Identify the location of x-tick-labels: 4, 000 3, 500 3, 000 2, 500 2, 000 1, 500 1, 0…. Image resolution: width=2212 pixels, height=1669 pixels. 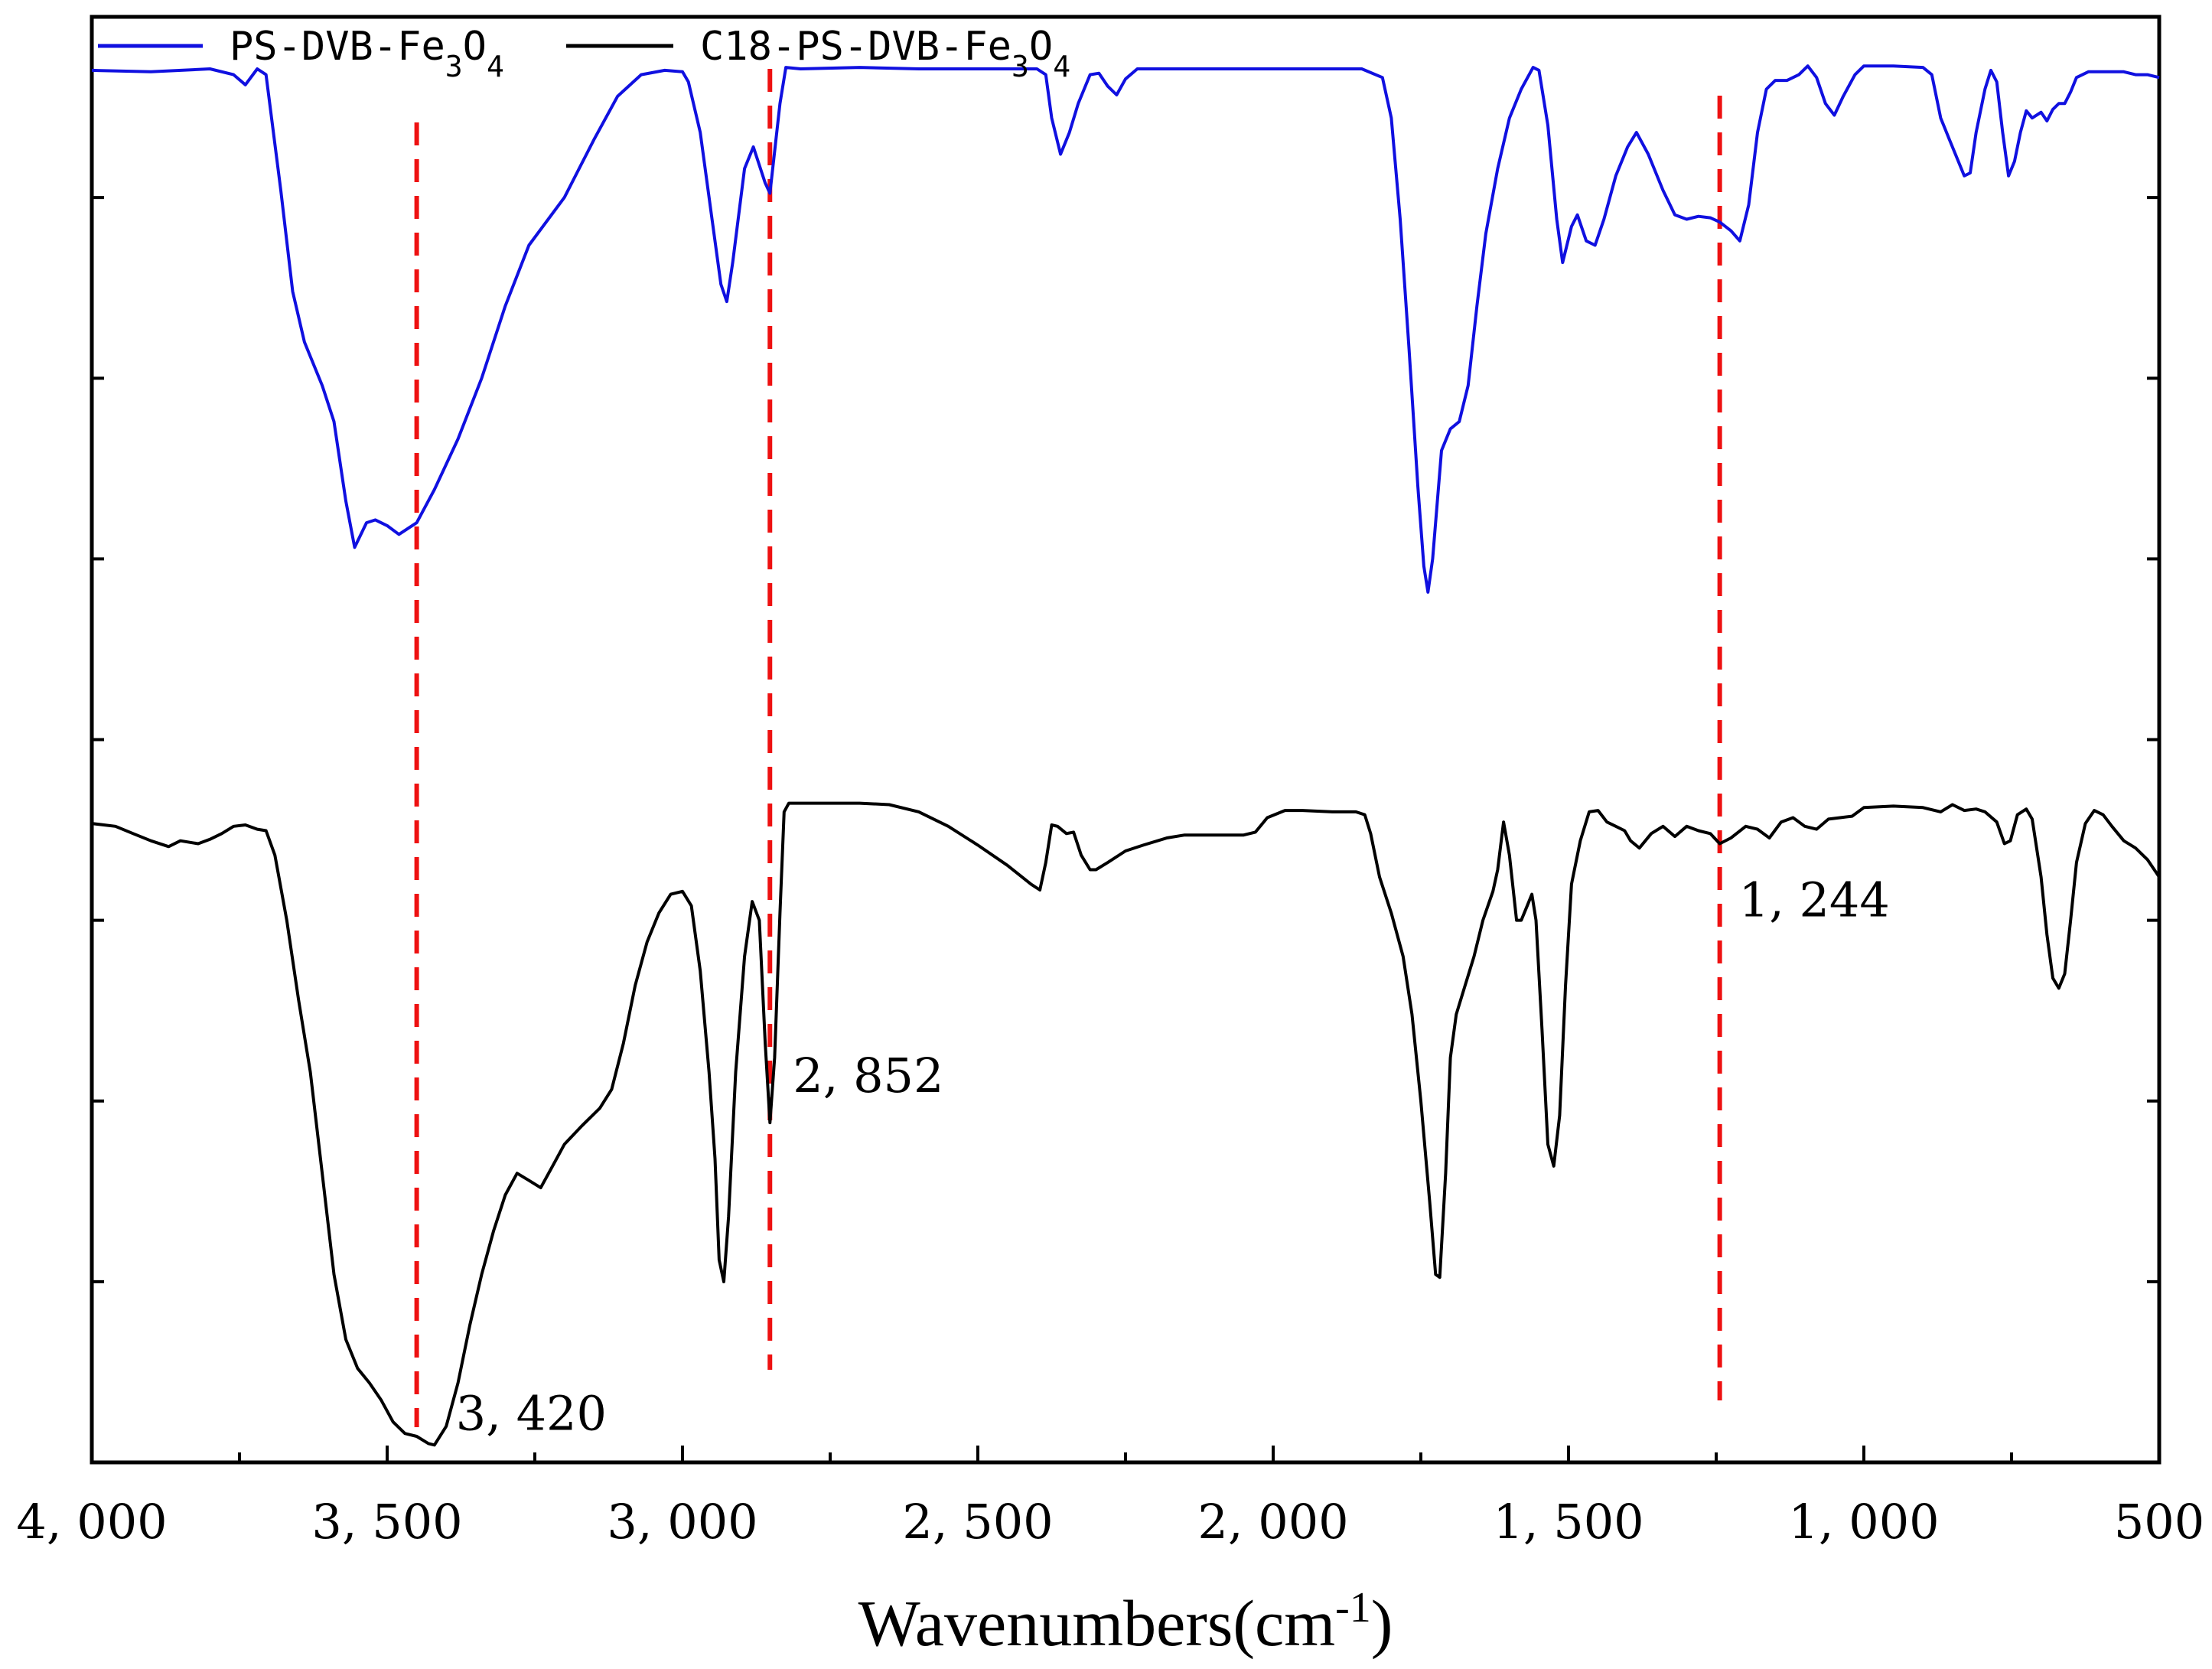
(1110, 1522).